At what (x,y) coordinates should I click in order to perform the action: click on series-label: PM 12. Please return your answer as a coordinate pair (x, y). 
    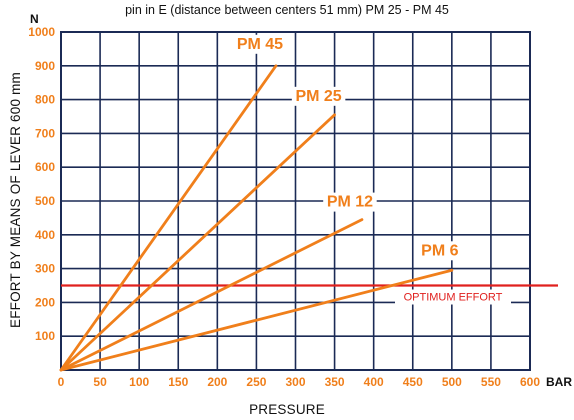
    Looking at the image, I should click on (350, 202).